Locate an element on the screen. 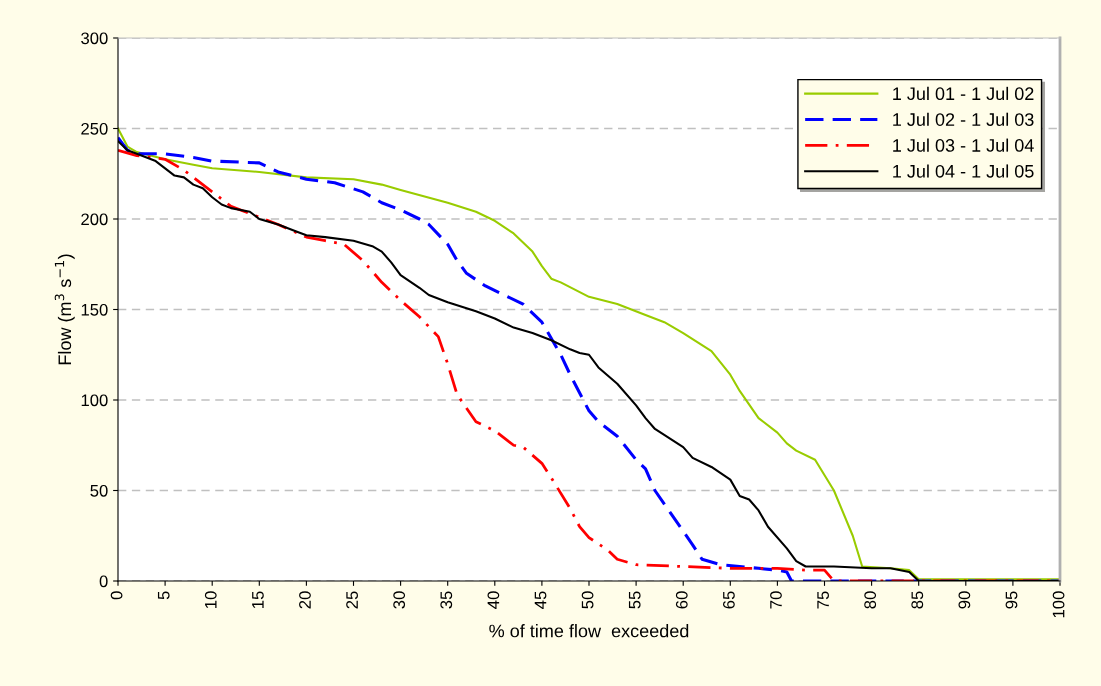 The height and width of the screenshot is (686, 1101). y-tick-label: 300 is located at coordinates (94, 38).